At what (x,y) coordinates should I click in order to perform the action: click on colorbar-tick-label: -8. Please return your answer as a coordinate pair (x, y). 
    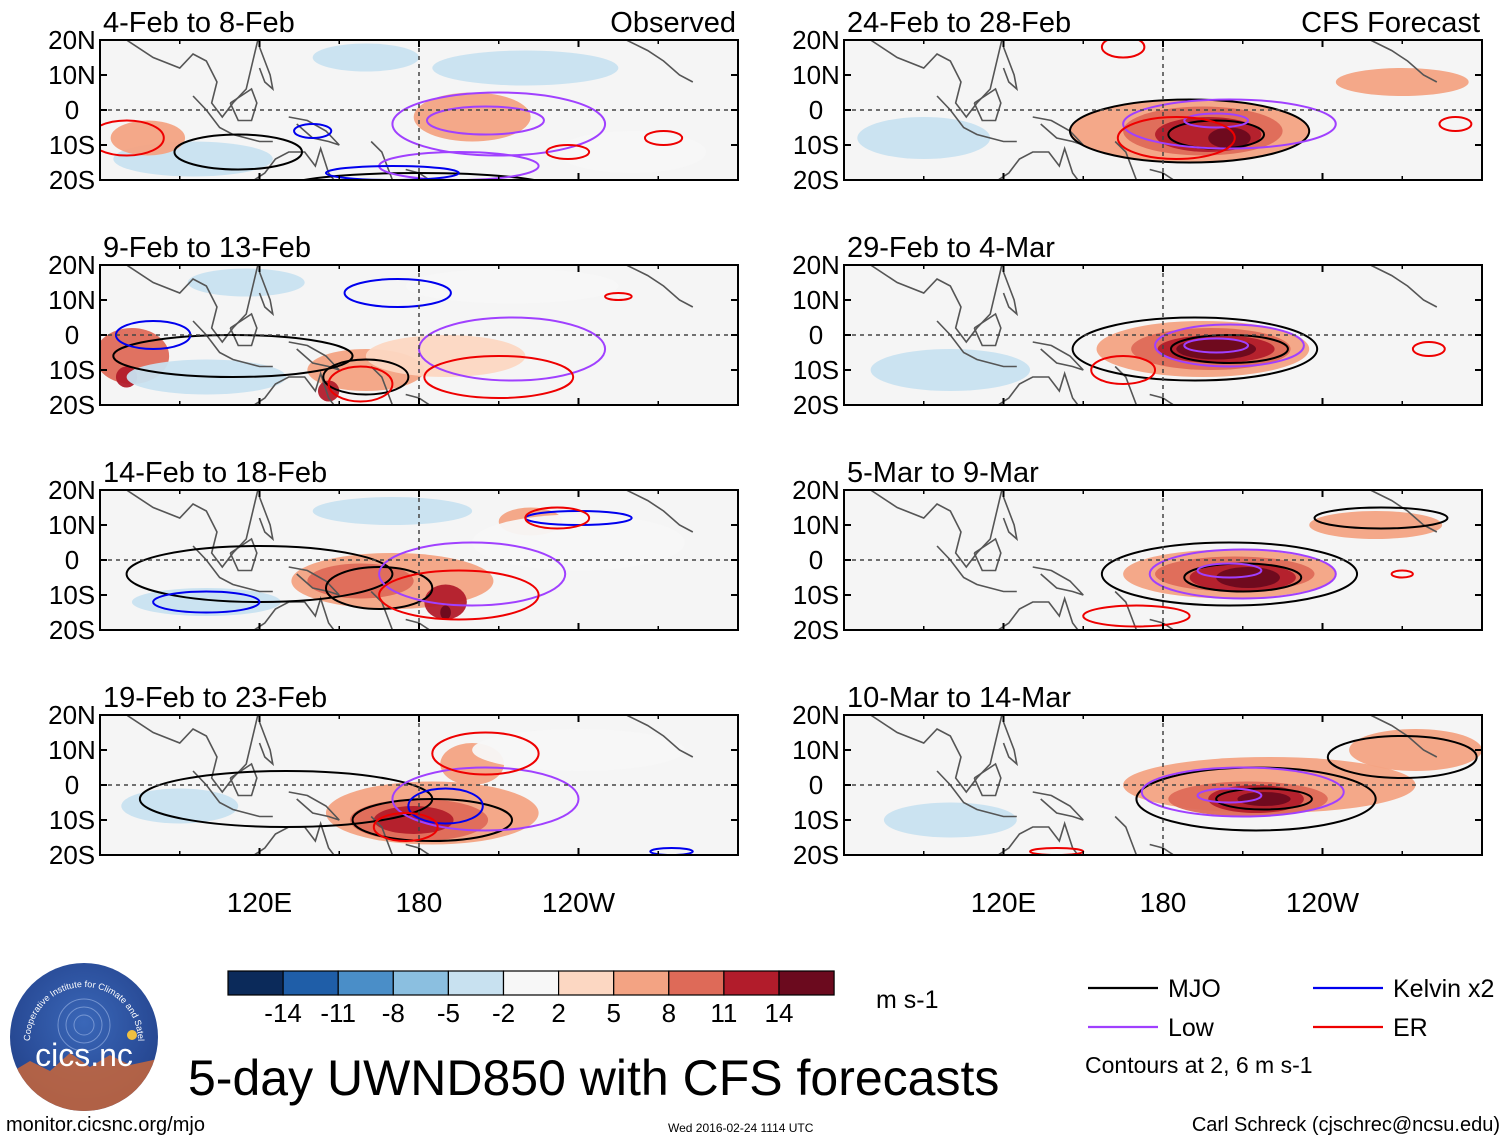
    Looking at the image, I should click on (393, 1013).